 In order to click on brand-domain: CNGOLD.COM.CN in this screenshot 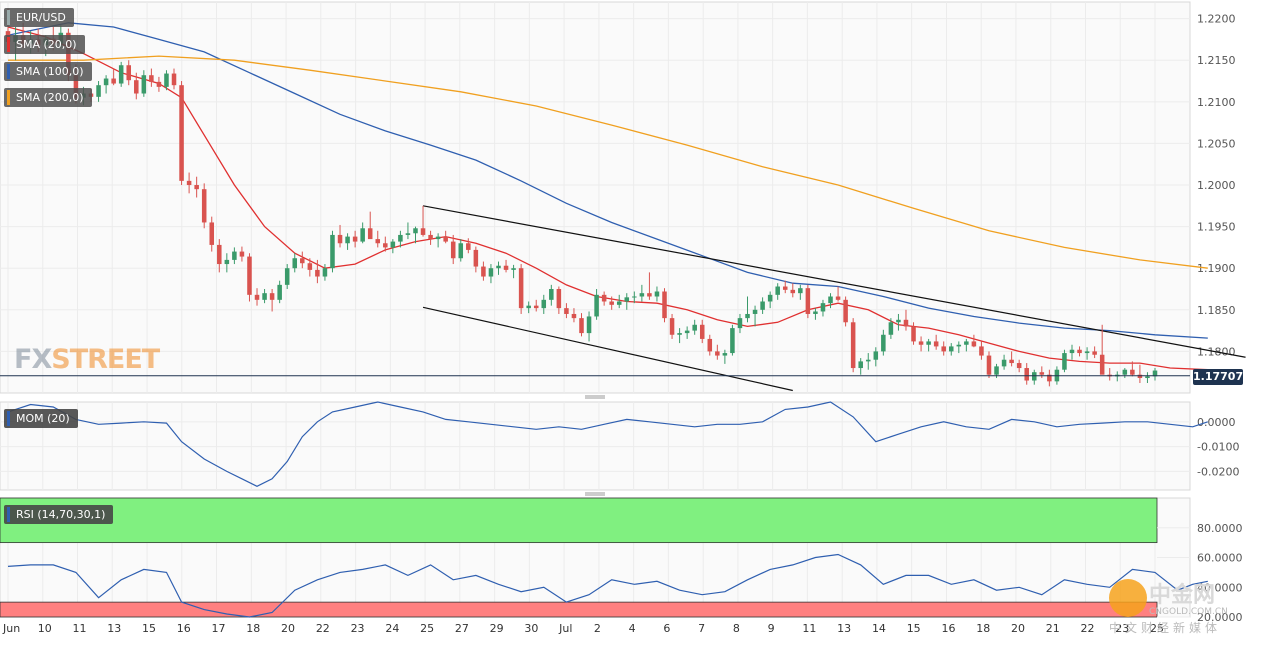, I will do `click(1188, 612)`.